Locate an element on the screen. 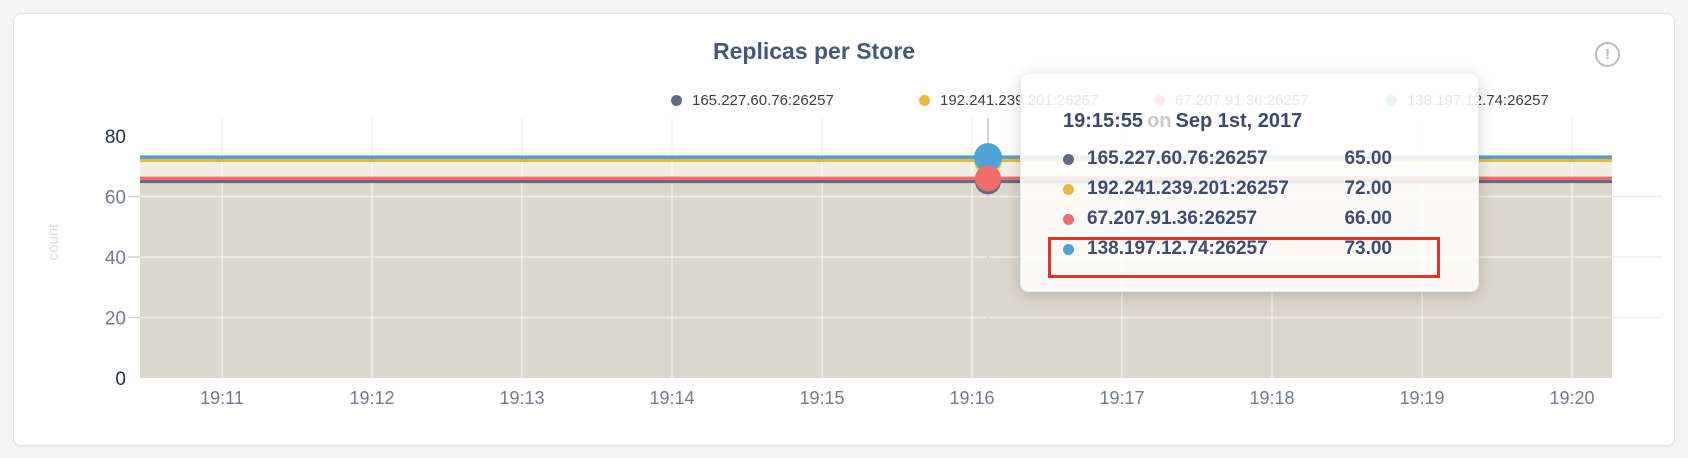 The width and height of the screenshot is (1688, 458). x-tick-label: 19:13 is located at coordinates (521, 398).